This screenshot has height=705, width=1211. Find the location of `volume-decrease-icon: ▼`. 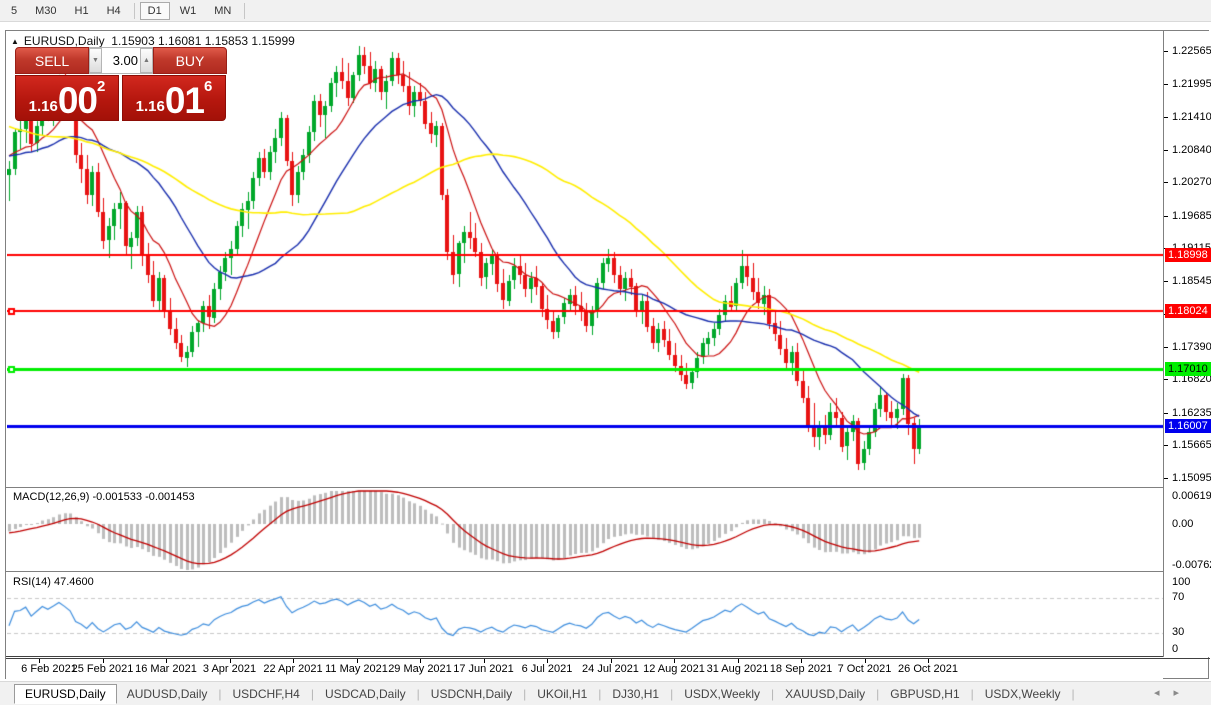

volume-decrease-icon: ▼ is located at coordinates (95, 60).